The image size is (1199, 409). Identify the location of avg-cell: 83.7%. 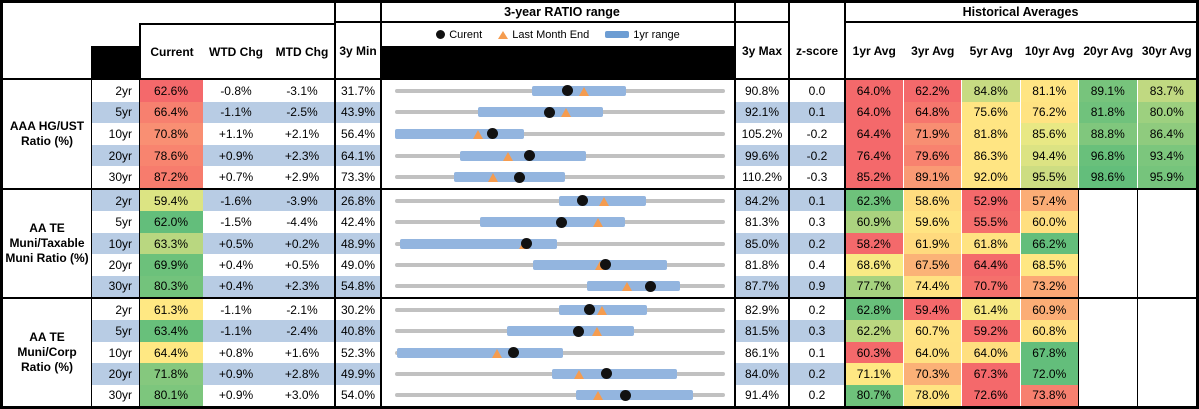
(1166, 91).